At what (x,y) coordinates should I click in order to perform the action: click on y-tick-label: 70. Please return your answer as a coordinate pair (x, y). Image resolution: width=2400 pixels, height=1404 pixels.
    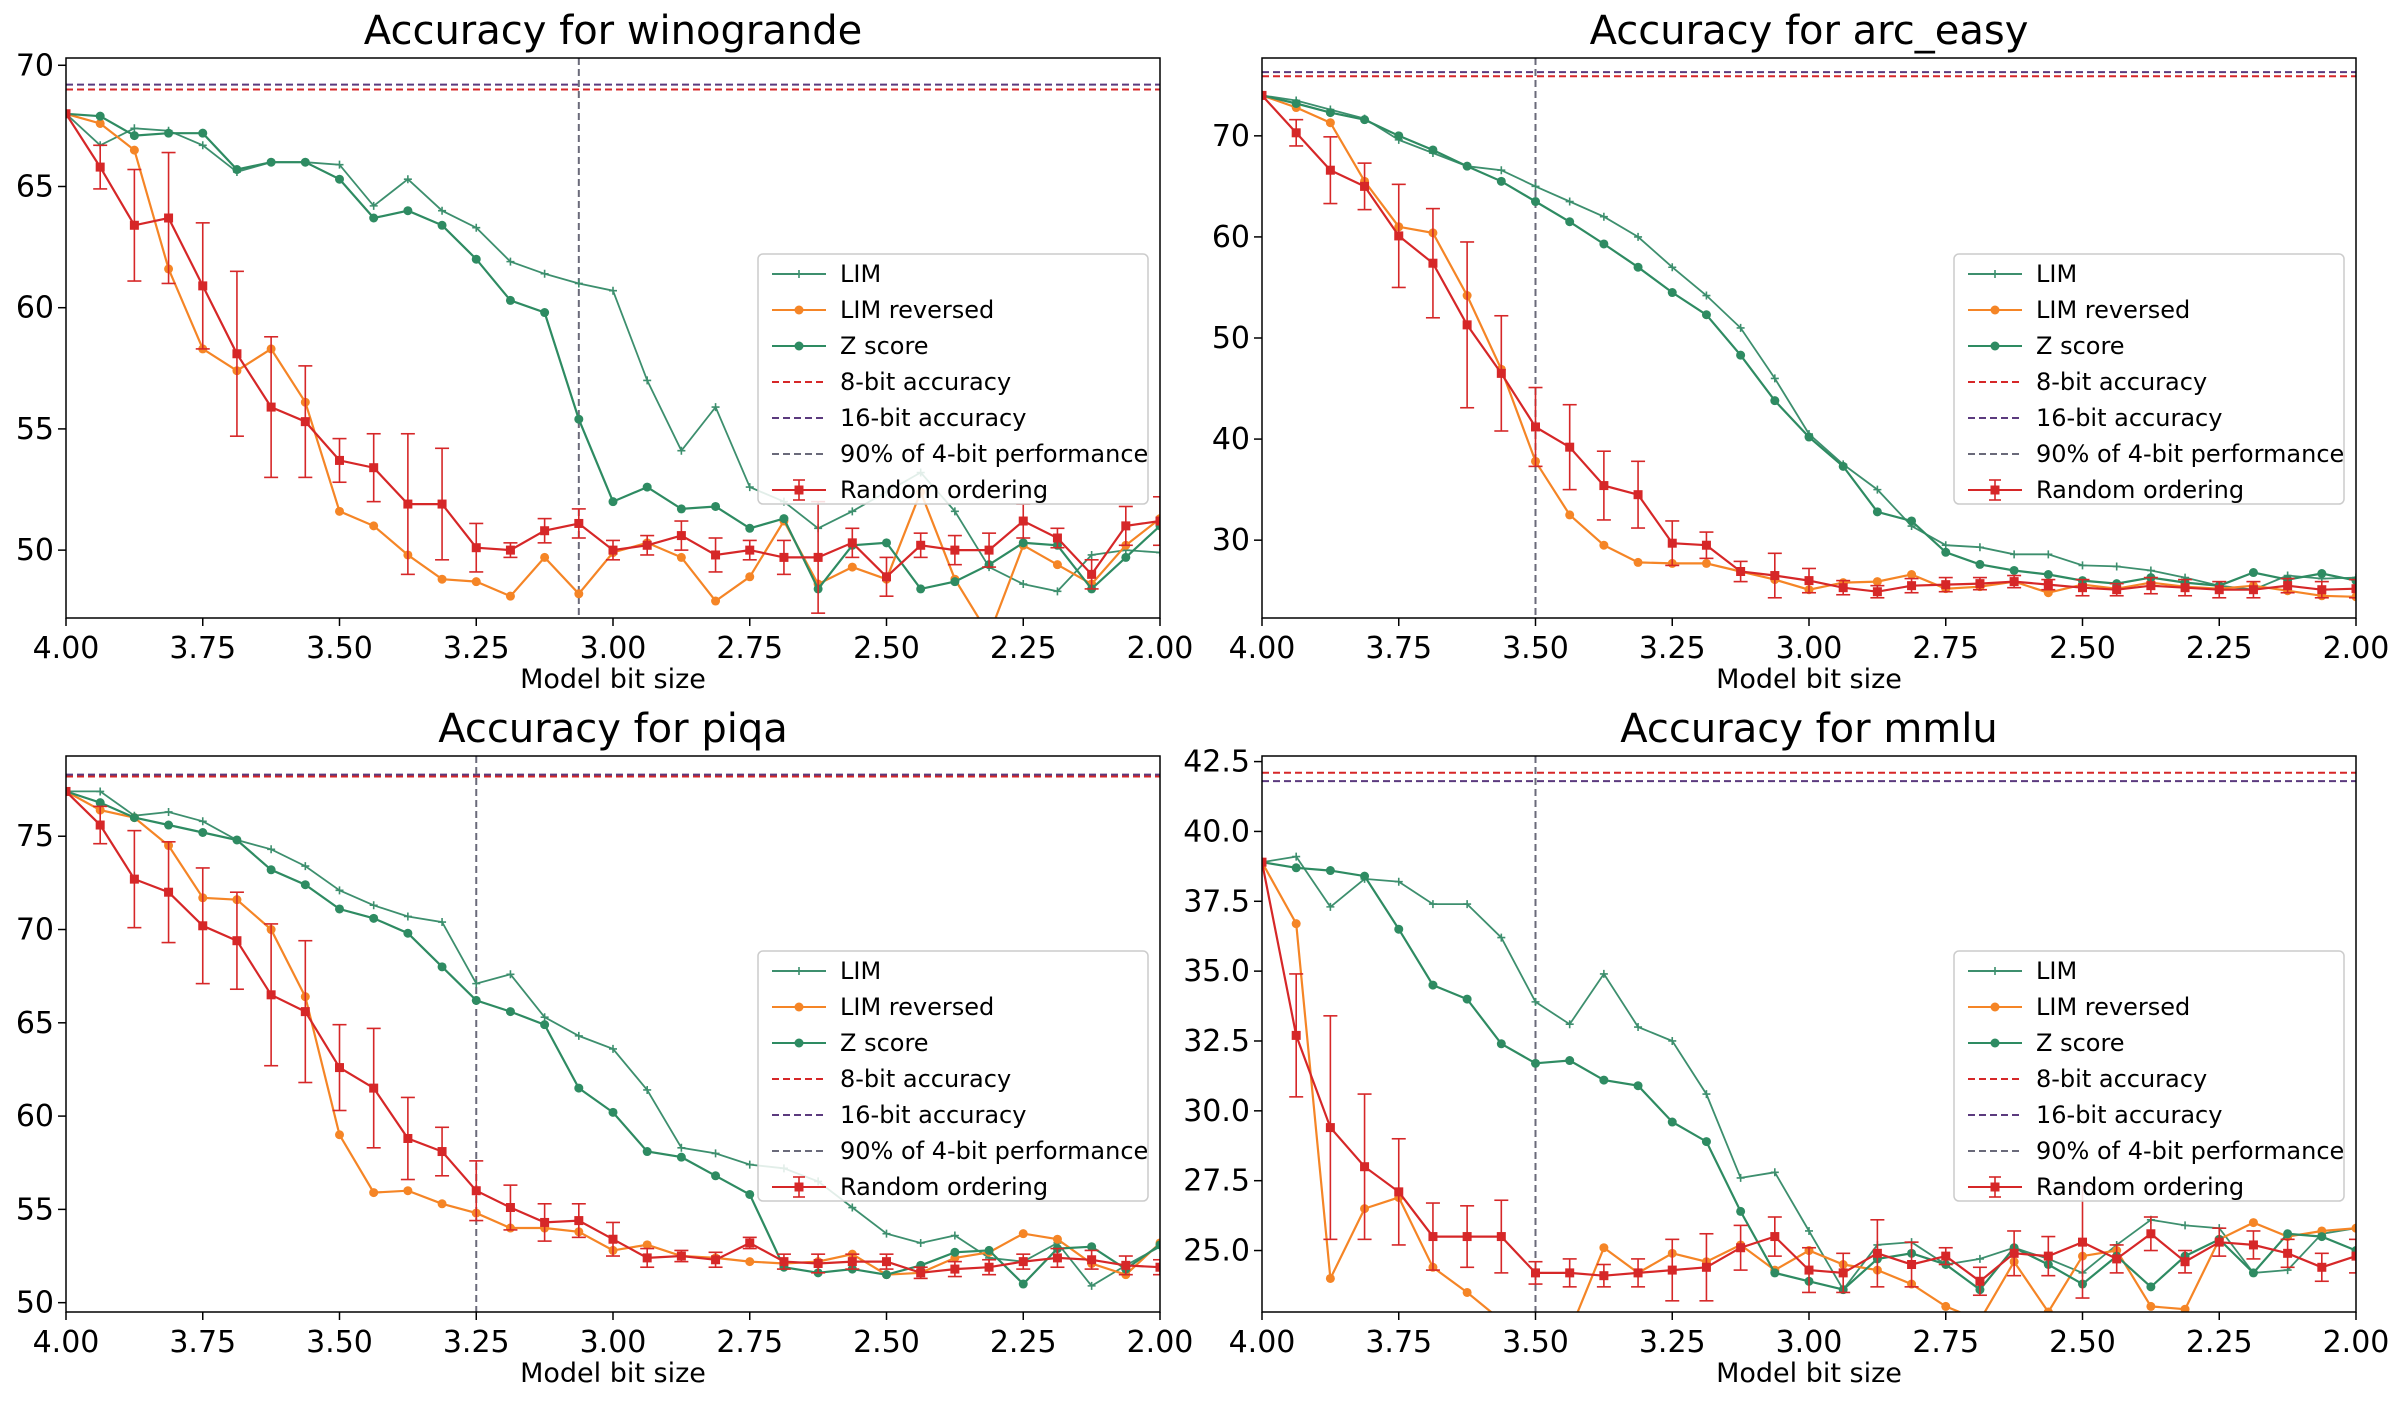
    Looking at the image, I should click on (35, 65).